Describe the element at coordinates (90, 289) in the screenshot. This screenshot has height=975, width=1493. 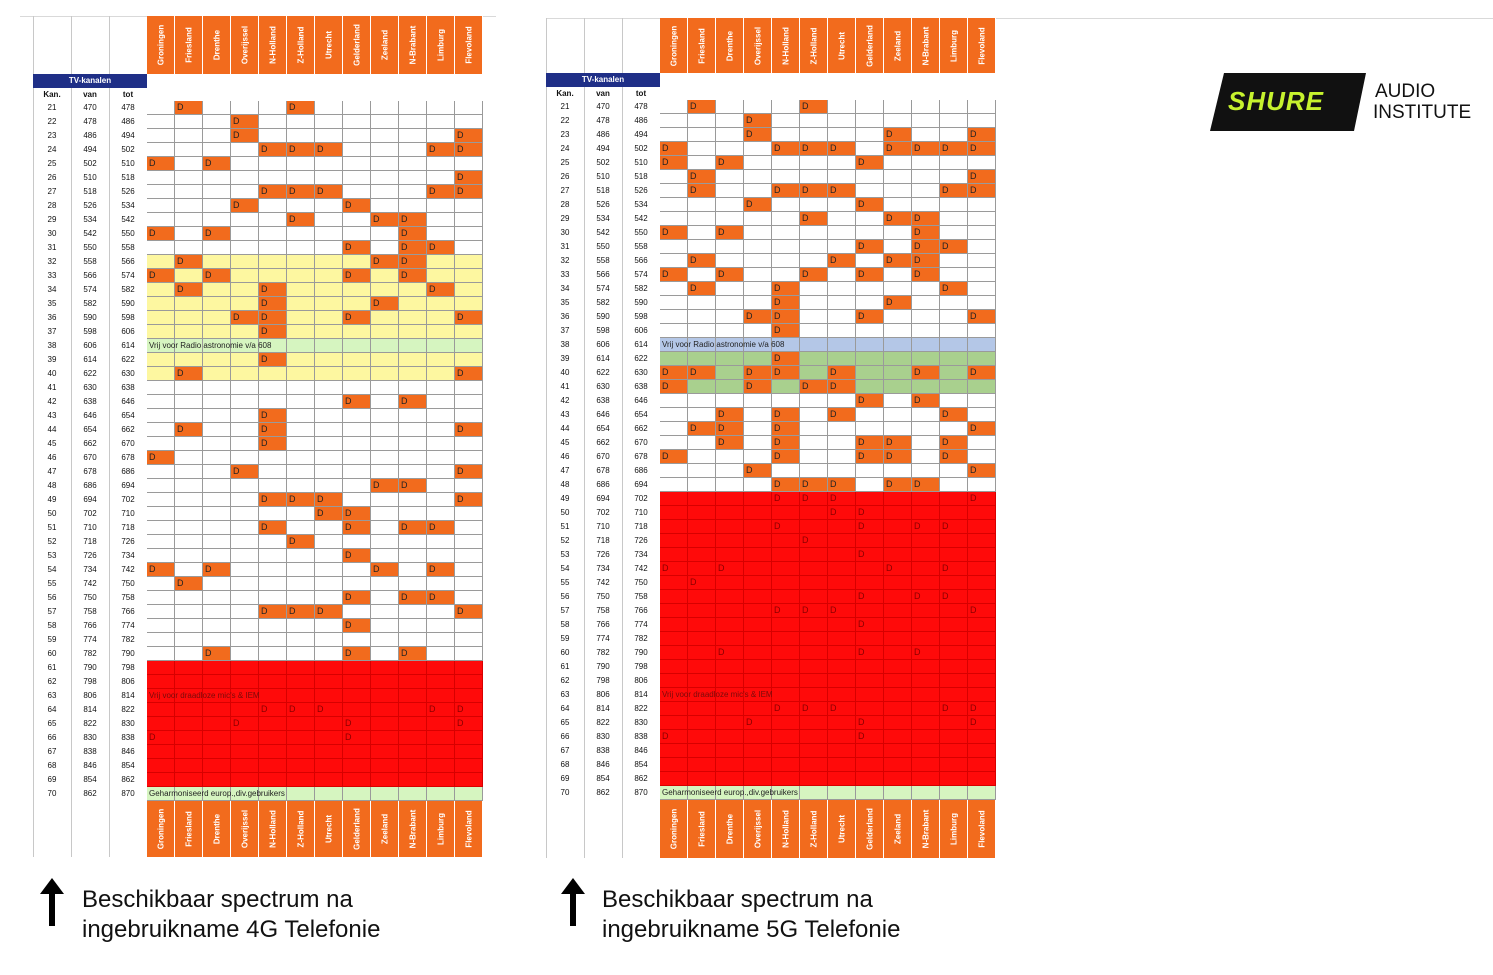
I see `freq-from: 574` at that location.